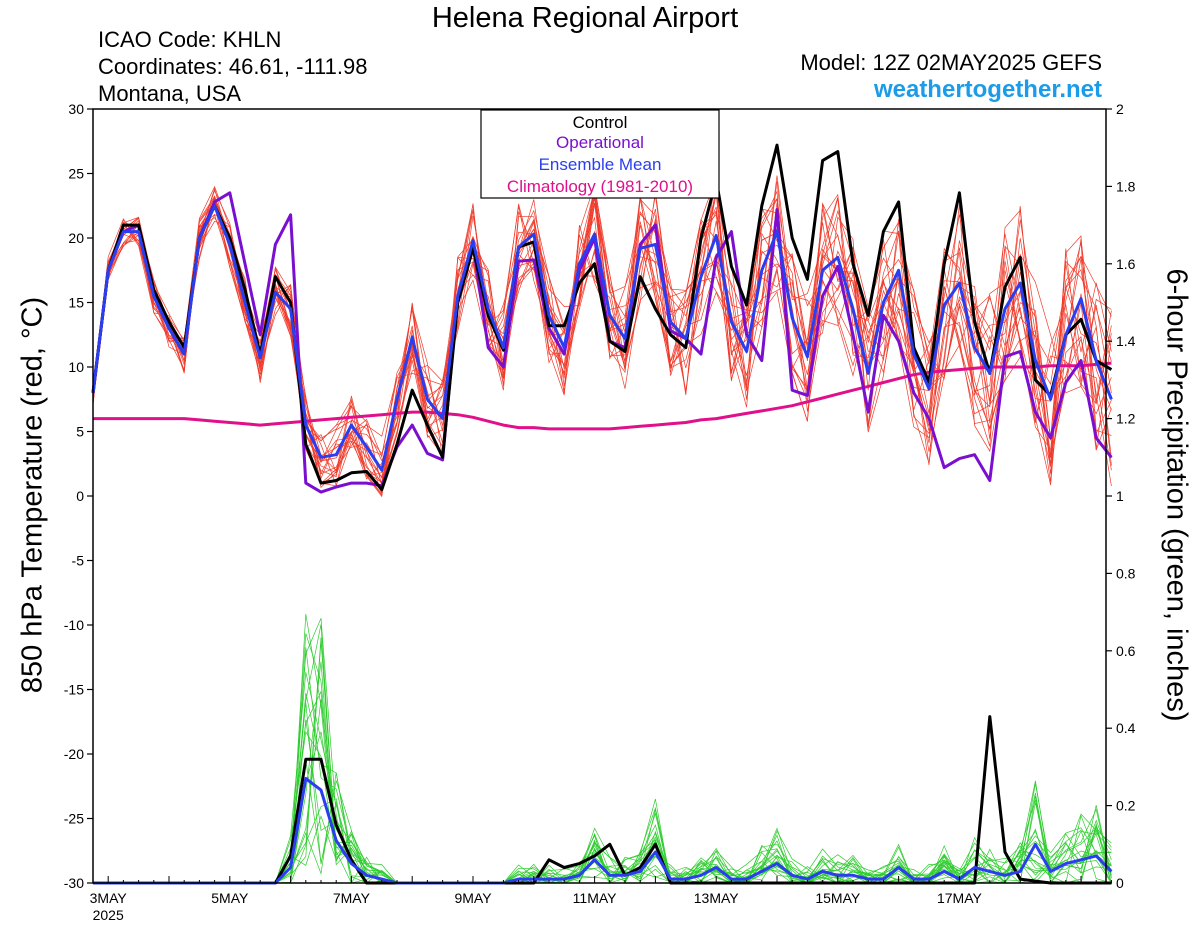  I want to click on y-tick-label-left: -15, so click(74, 690).